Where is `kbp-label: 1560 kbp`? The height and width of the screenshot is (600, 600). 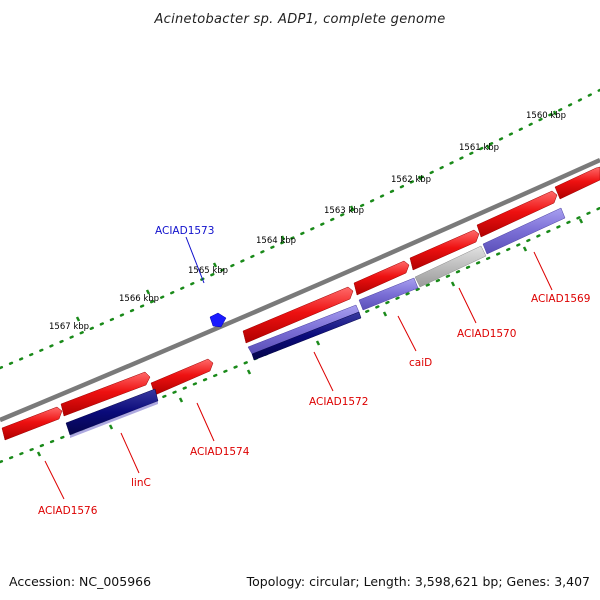 kbp-label: 1560 kbp is located at coordinates (546, 116).